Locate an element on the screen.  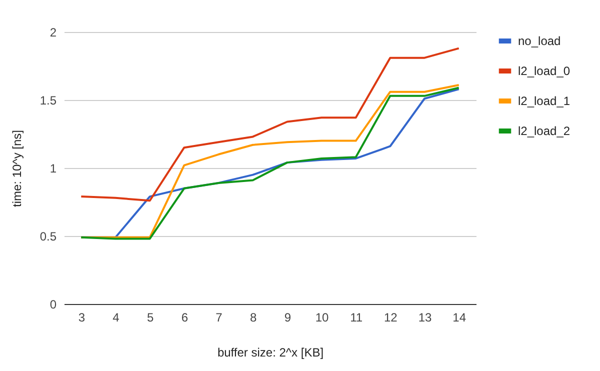
x-tick-label: 11 is located at coordinates (356, 317).